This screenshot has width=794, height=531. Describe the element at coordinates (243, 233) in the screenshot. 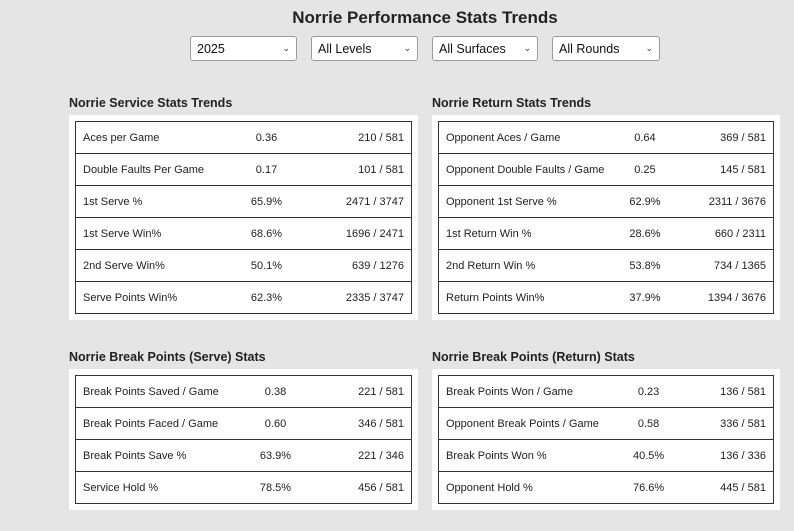

I see `table-row: 1st Serve Win% 68.6% 1696 / 2471` at that location.